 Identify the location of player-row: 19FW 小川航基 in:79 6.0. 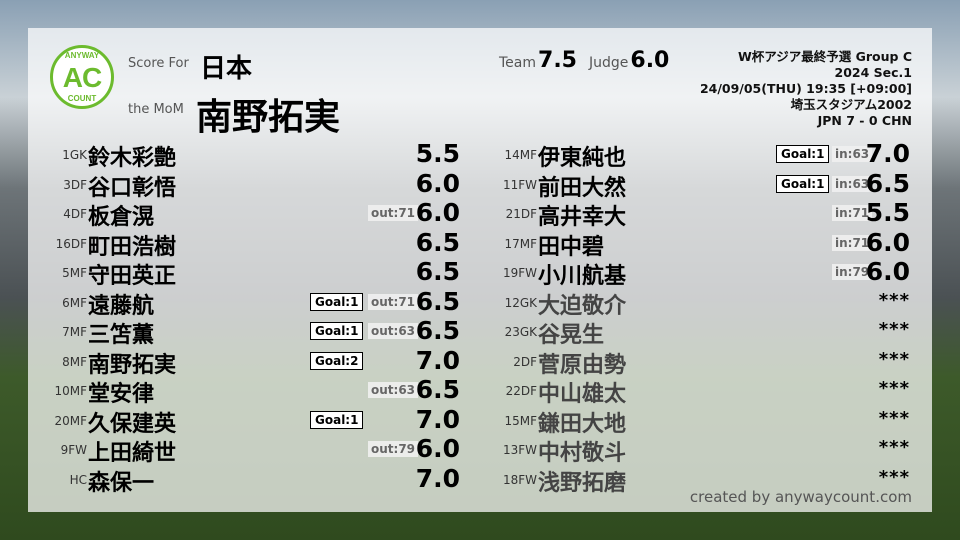
(695, 273).